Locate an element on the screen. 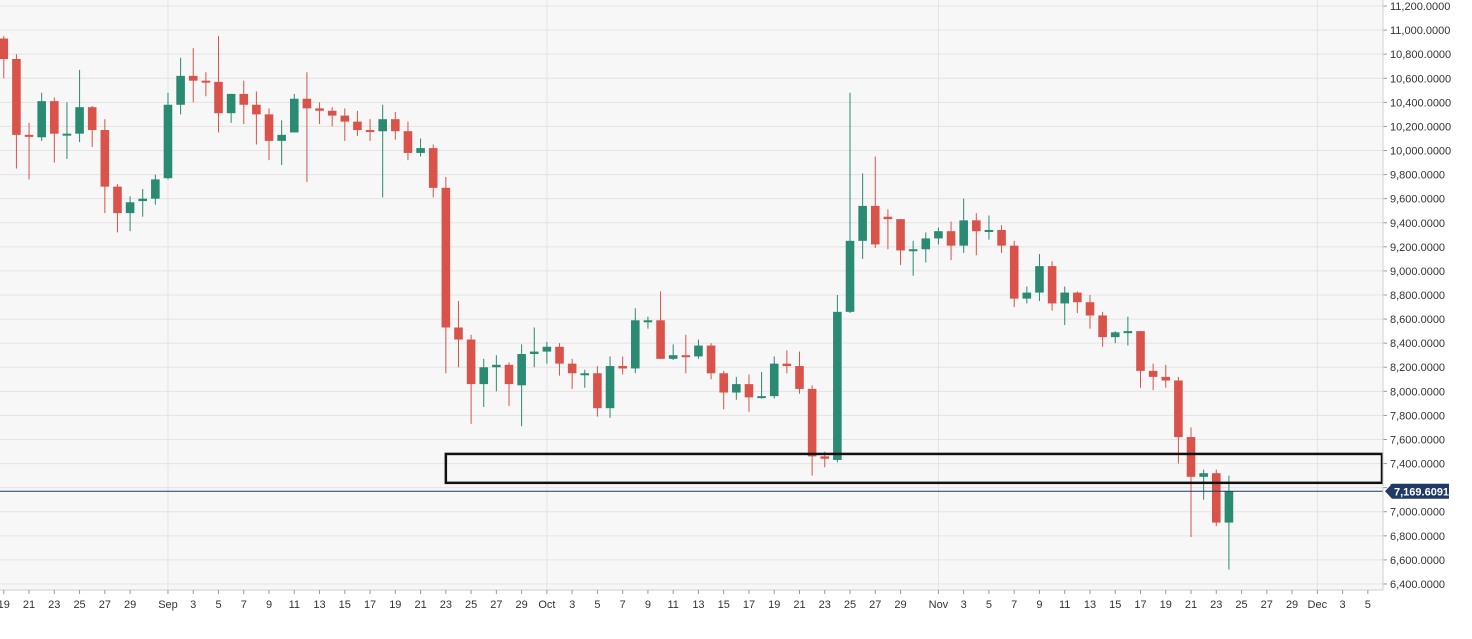 This screenshot has width=1472, height=639. highlight-zone-box is located at coordinates (914, 468).